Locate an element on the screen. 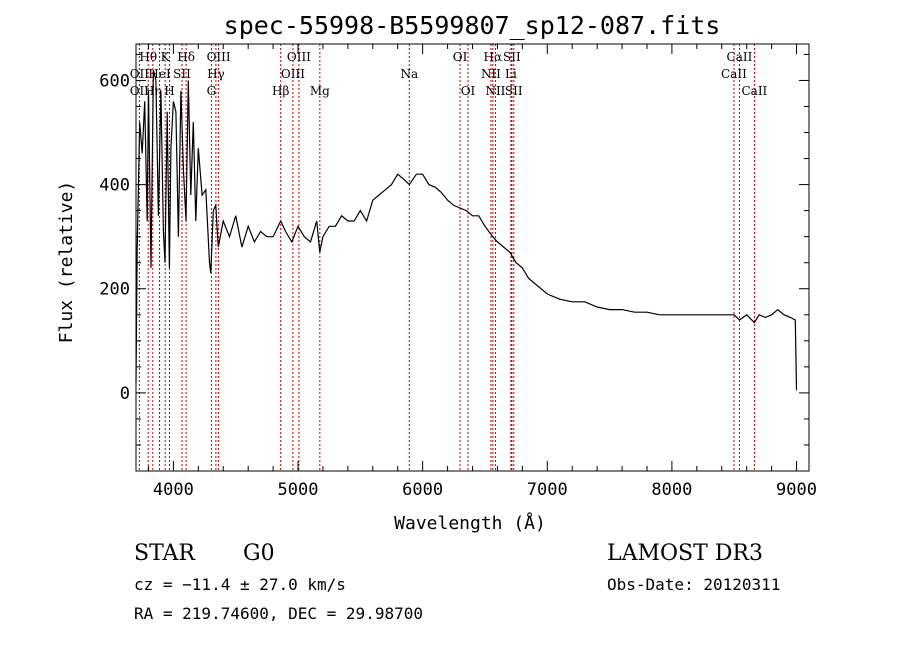 The image size is (900, 649). line-label-hα: Hα is located at coordinates (493, 57).